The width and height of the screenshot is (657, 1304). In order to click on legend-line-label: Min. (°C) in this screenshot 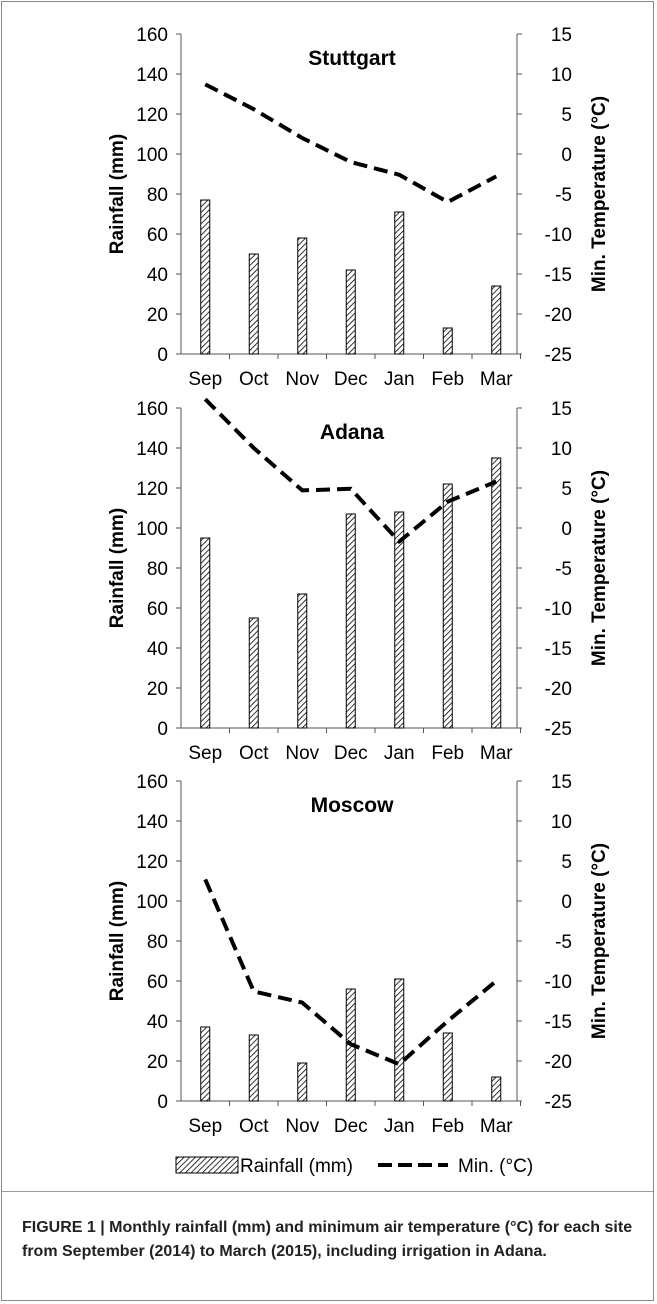, I will do `click(495, 1166)`.